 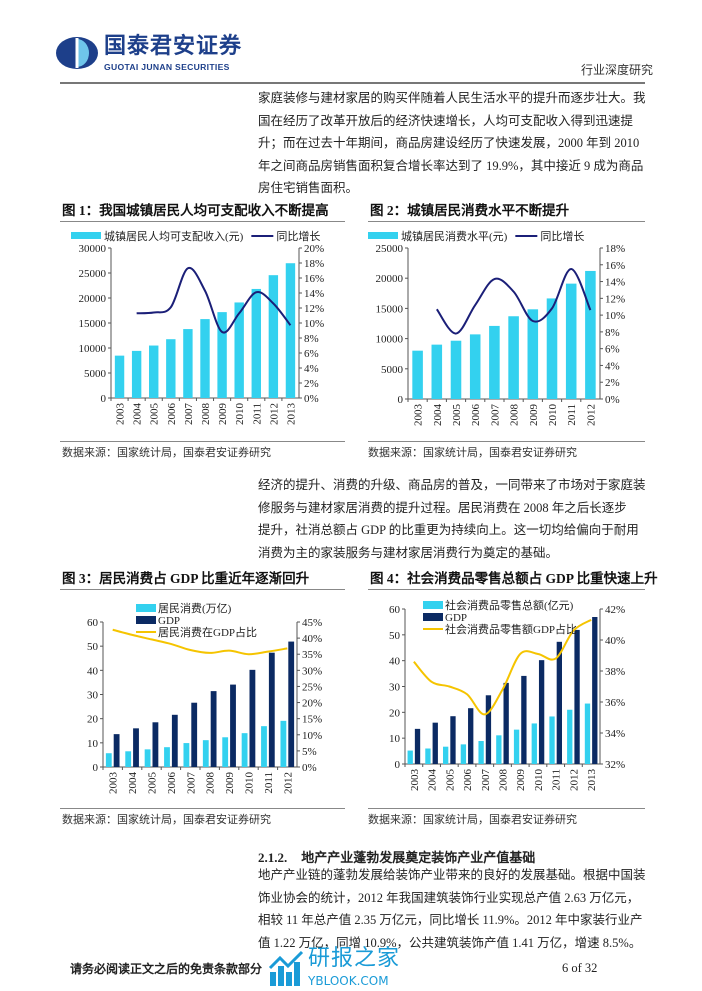 What do you see at coordinates (312, 623) in the screenshot?
I see `y2-tick-label: 45%` at bounding box center [312, 623].